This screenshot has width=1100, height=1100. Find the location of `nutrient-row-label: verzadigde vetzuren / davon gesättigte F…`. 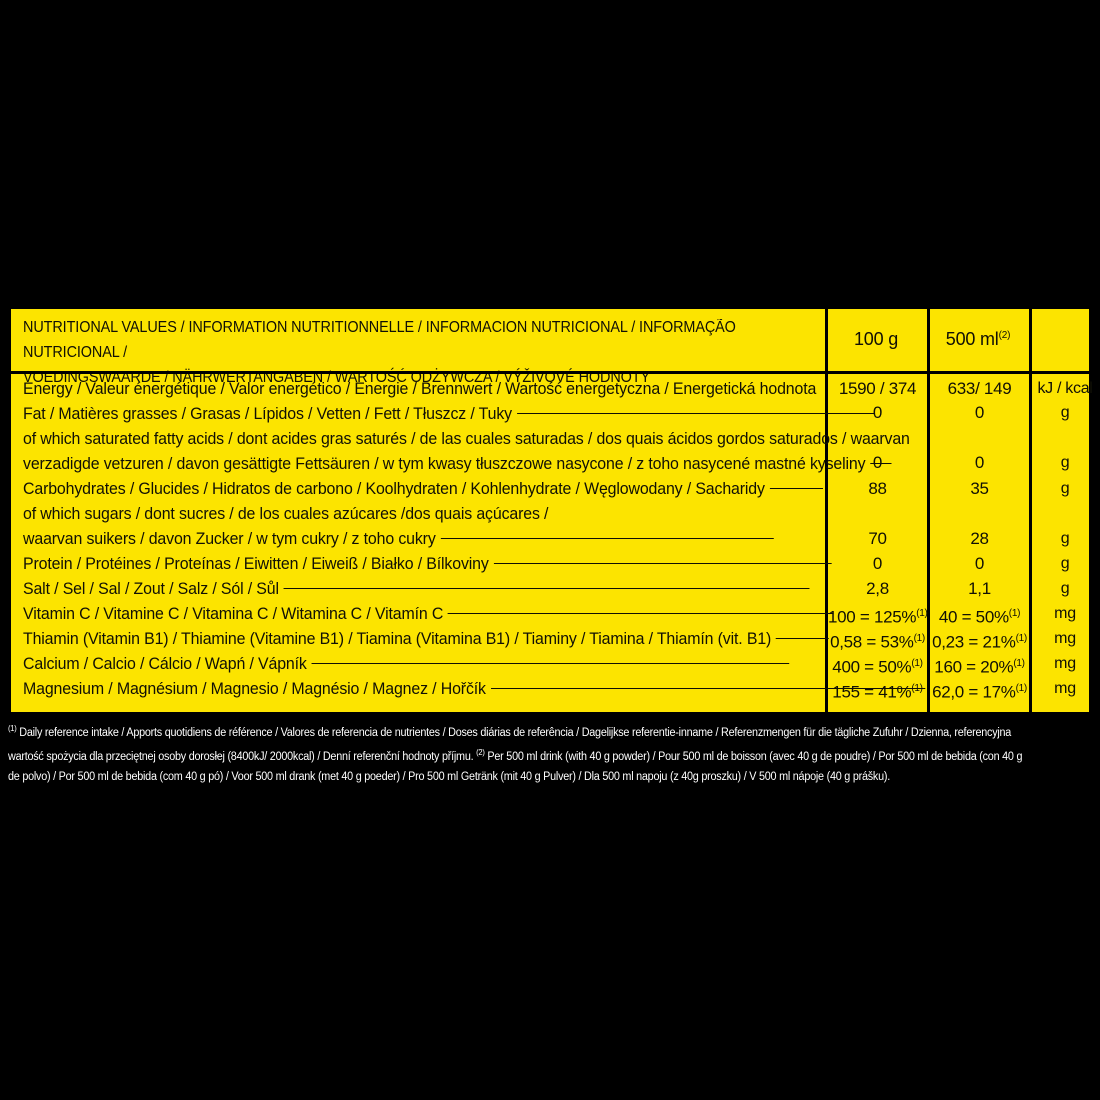

nutrient-row-label: verzadigde vetzuren / davon gesättigte F… is located at coordinates (457, 464).